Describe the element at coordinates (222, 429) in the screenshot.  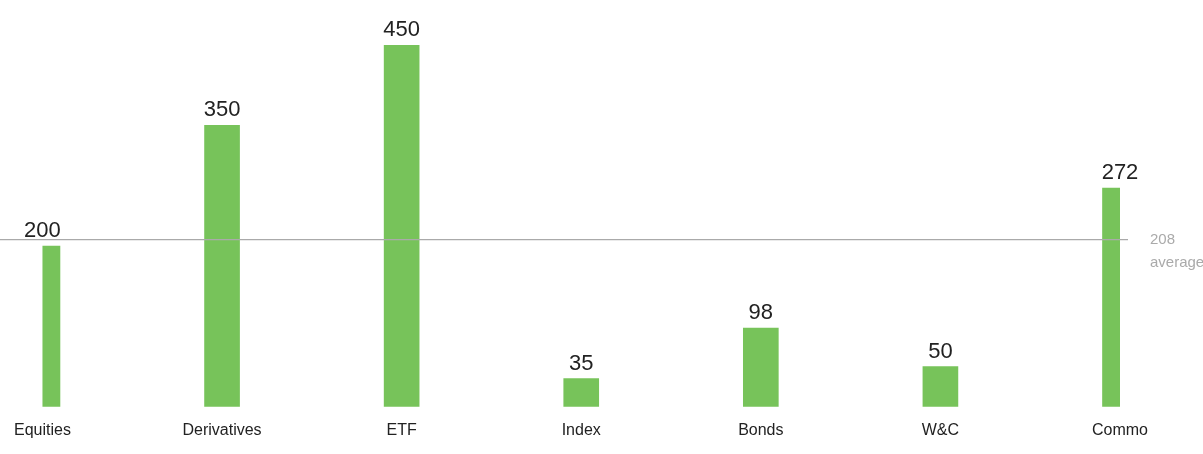
I see `x-tick-label: Derivatives` at that location.